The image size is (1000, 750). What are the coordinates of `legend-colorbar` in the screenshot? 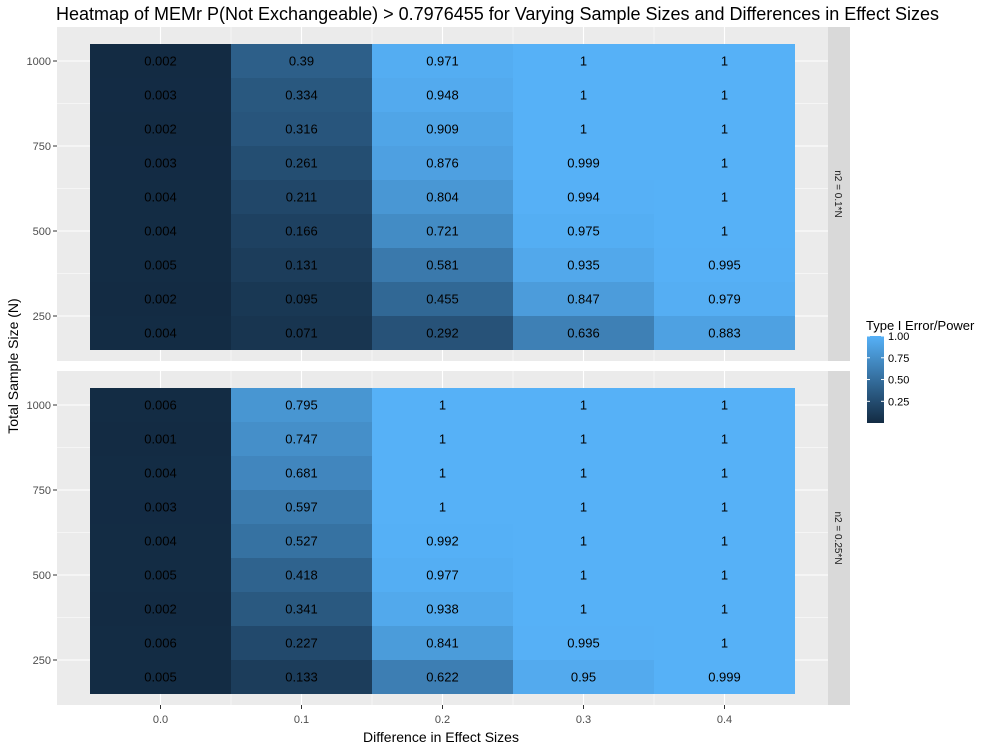 It's located at (875, 379).